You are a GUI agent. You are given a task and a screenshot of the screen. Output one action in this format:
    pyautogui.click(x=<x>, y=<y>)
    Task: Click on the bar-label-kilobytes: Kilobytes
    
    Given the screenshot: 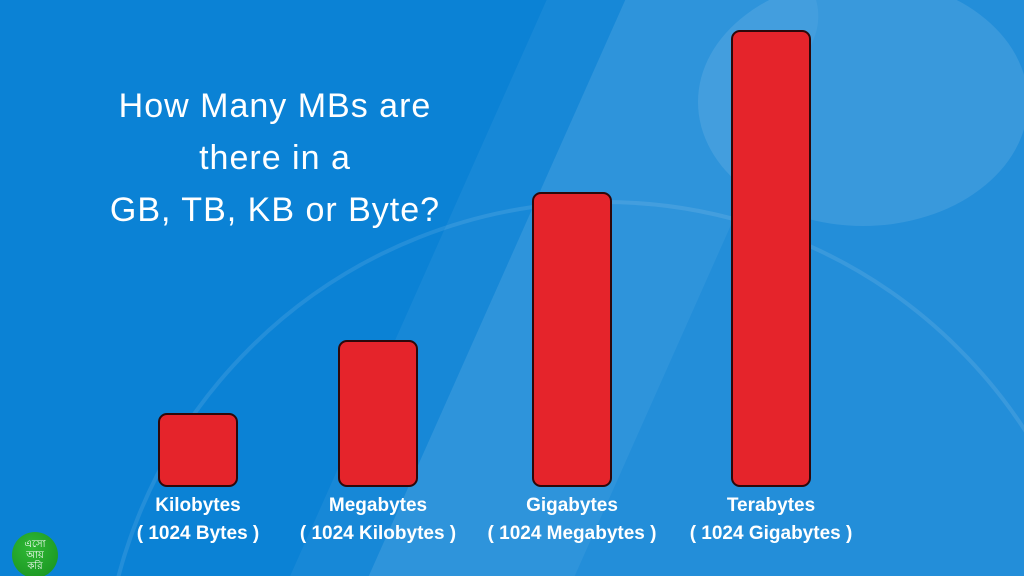 What is the action you would take?
    pyautogui.click(x=198, y=505)
    